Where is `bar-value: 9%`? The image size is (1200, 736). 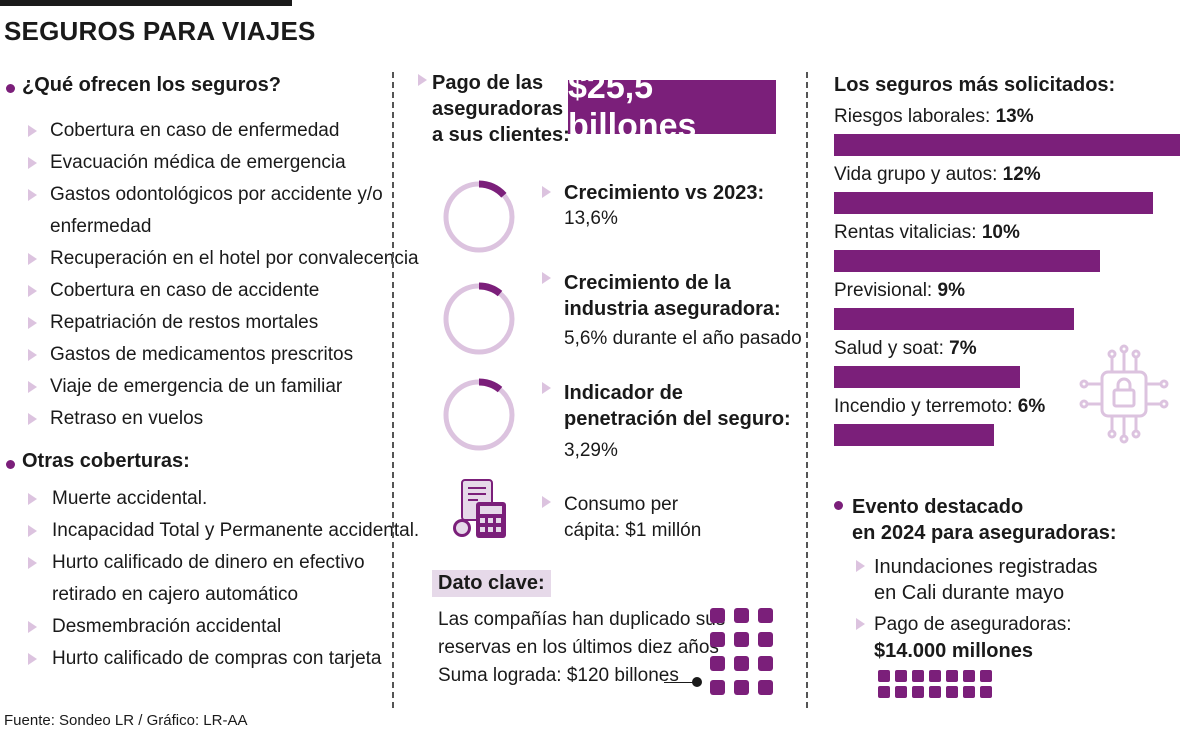 bar-value: 9% is located at coordinates (951, 290).